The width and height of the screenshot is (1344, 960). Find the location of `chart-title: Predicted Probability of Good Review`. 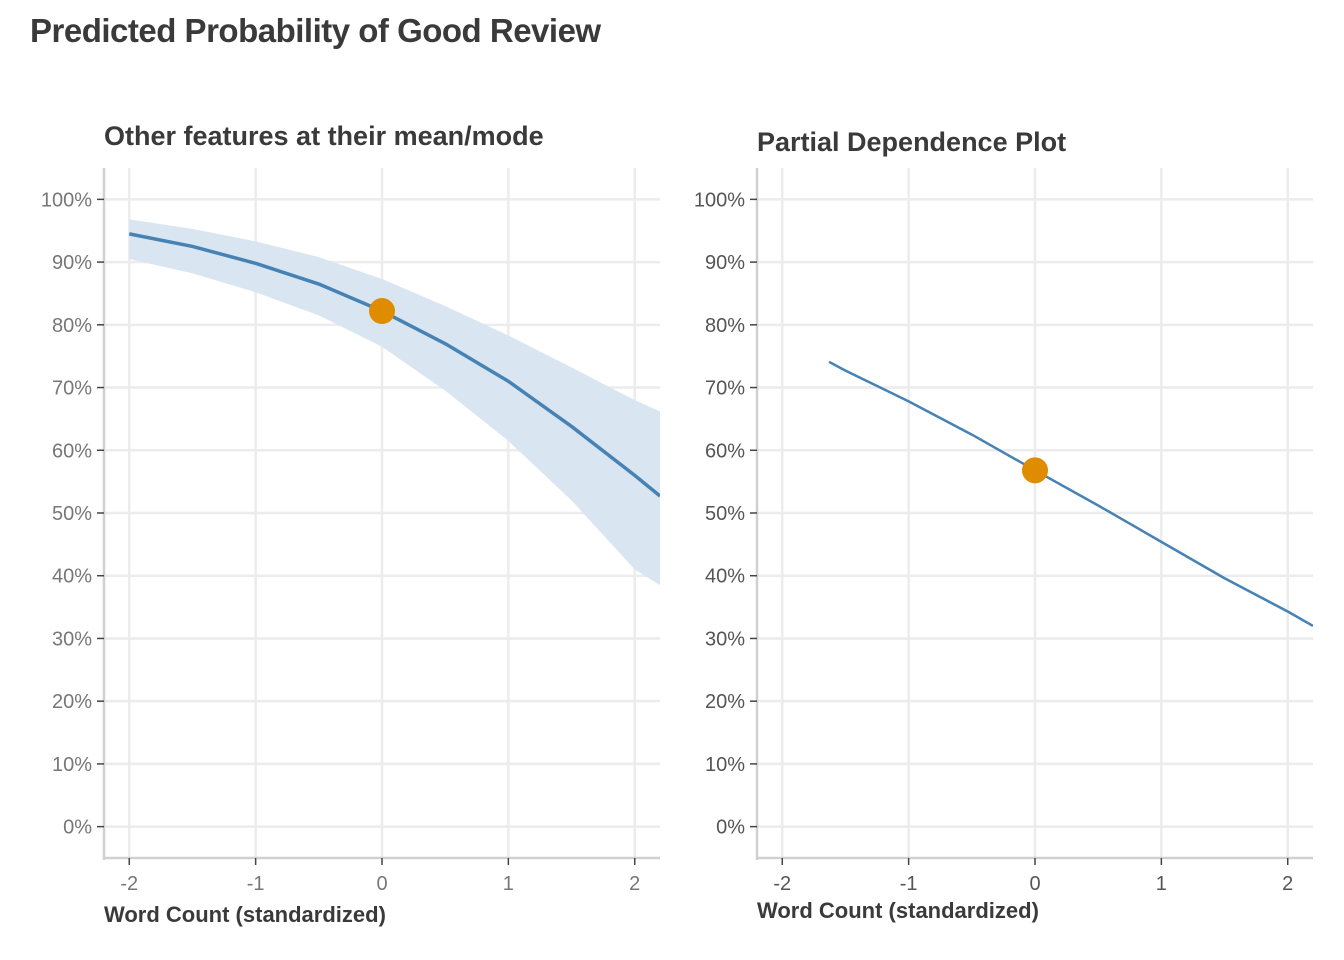

chart-title: Predicted Probability of Good Review is located at coordinates (315, 30).